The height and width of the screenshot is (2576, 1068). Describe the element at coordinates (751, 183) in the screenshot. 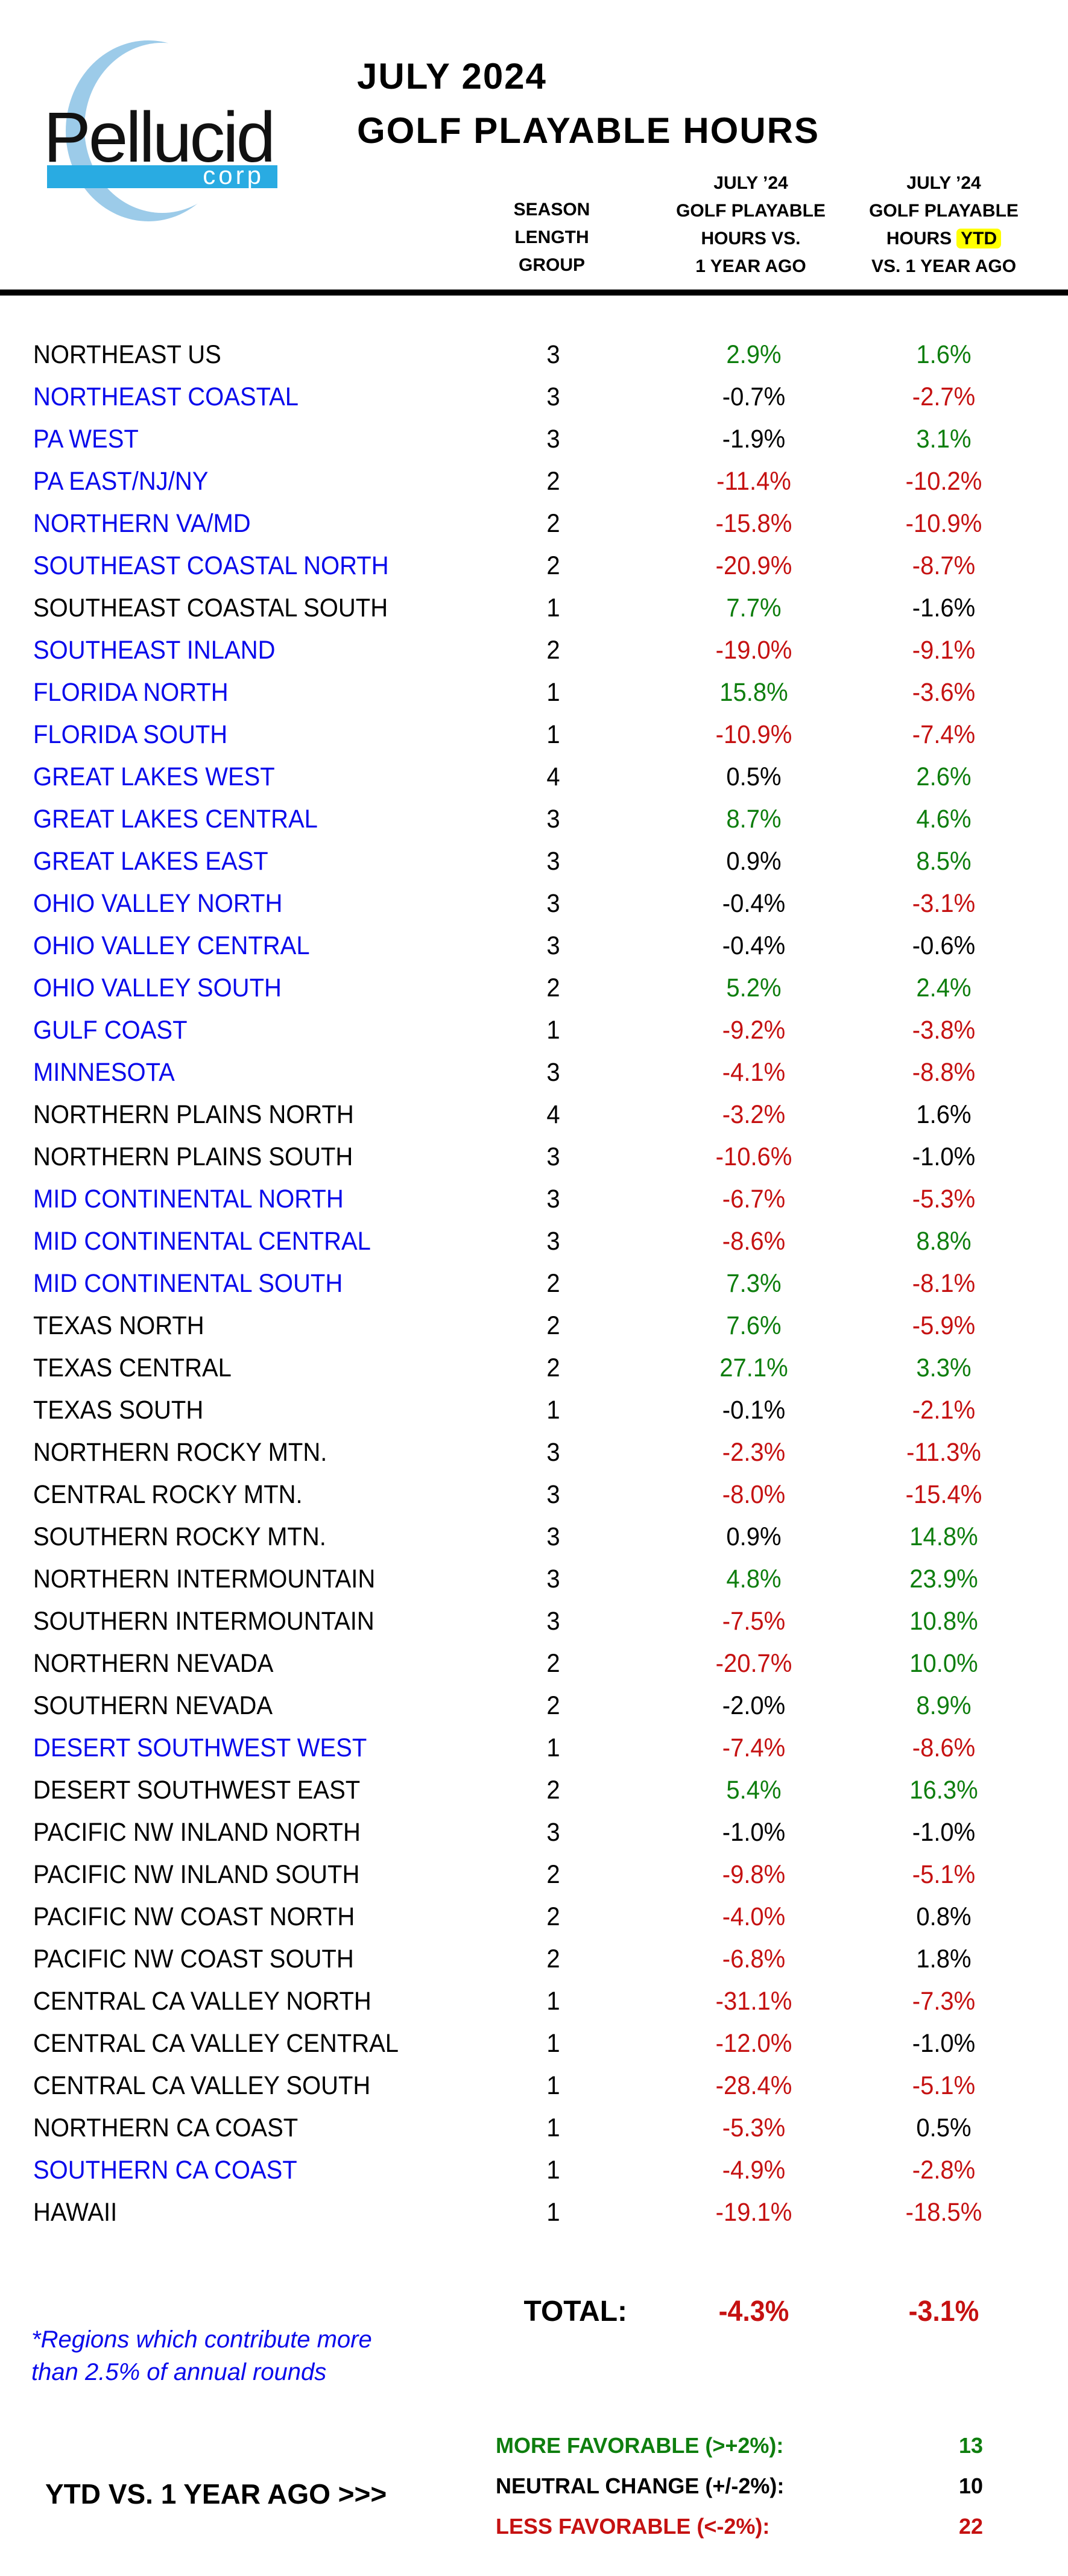

I see `mom-header-line: JULY ’24` at that location.